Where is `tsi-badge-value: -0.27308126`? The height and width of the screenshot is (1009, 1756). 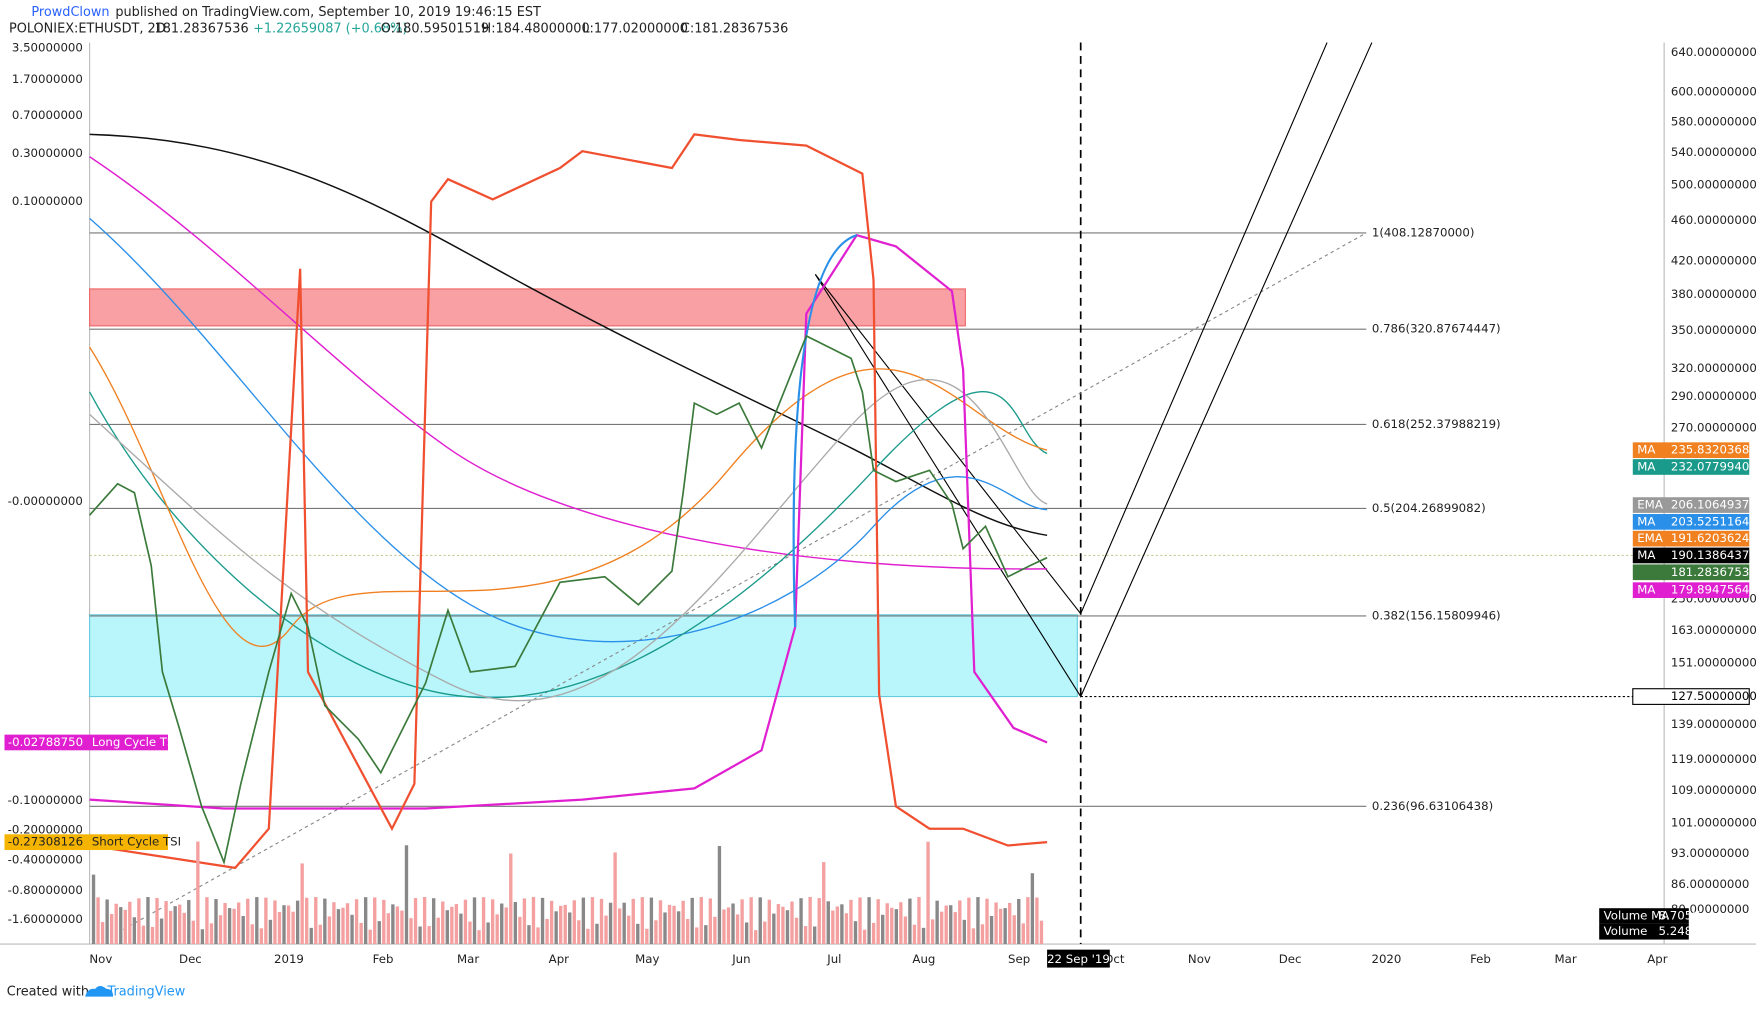
tsi-badge-value: -0.27308126 is located at coordinates (45, 842).